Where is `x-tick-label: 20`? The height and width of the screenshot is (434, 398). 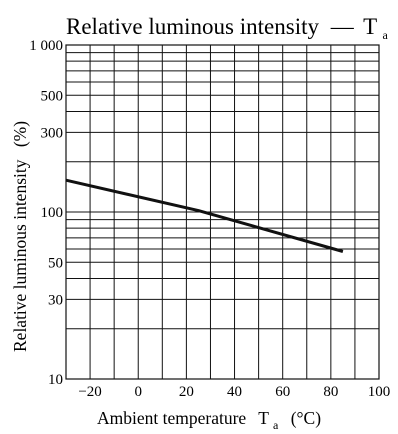
x-tick-label: 20 is located at coordinates (186, 392).